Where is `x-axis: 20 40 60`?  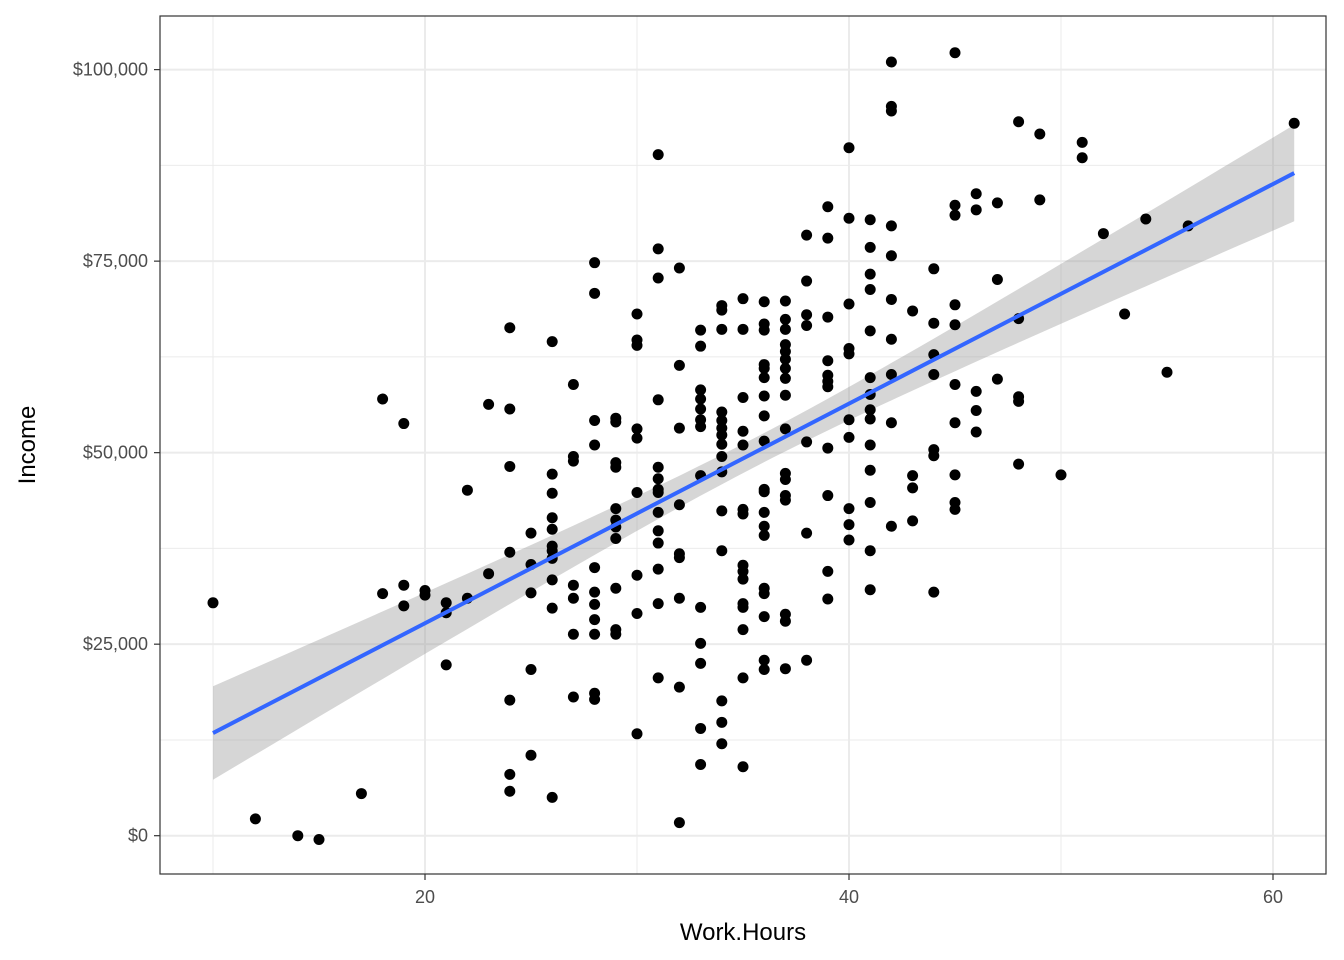
x-axis: 20 40 60 is located at coordinates (849, 890).